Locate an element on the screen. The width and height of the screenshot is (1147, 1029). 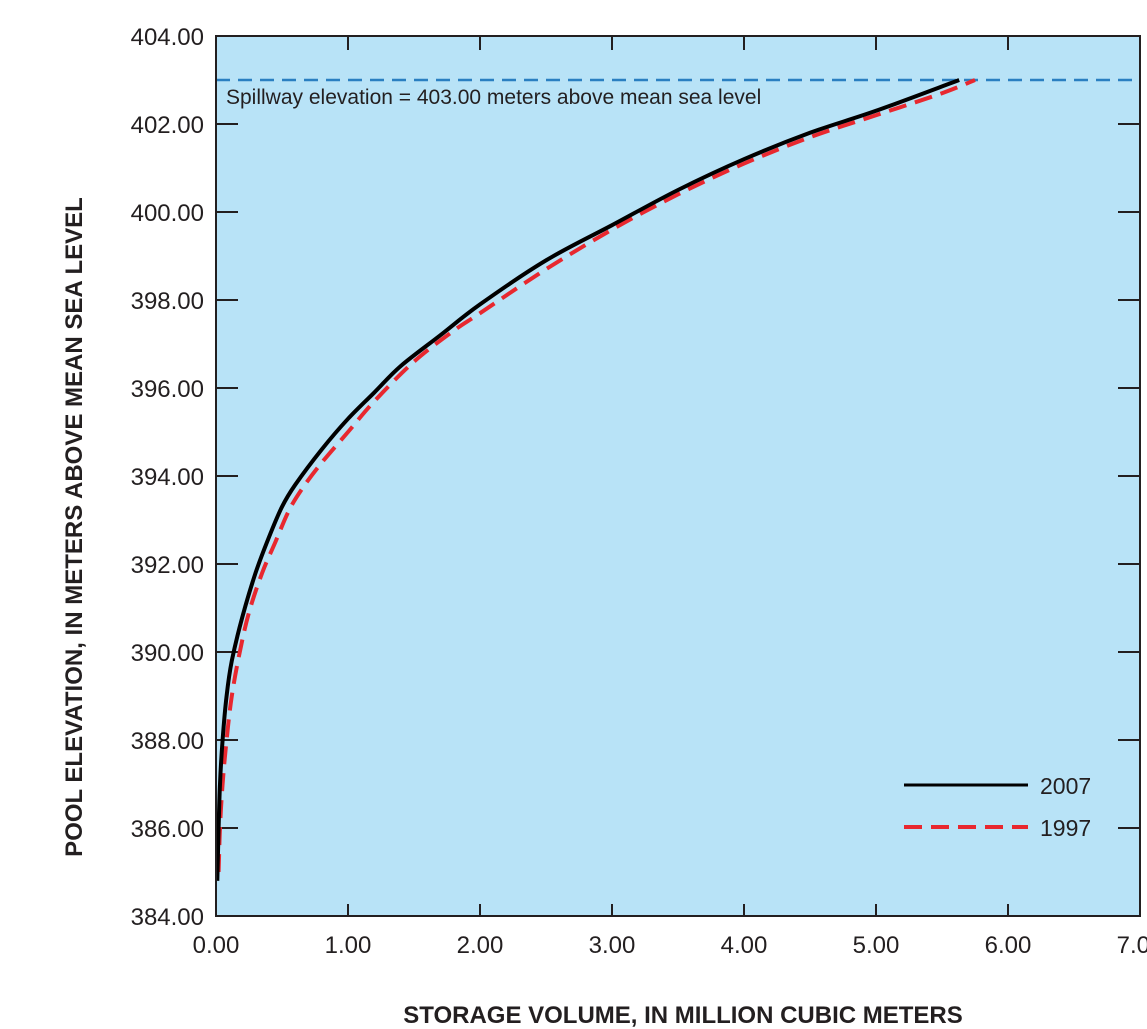
y-tick-label: 394.00 is located at coordinates (167, 477).